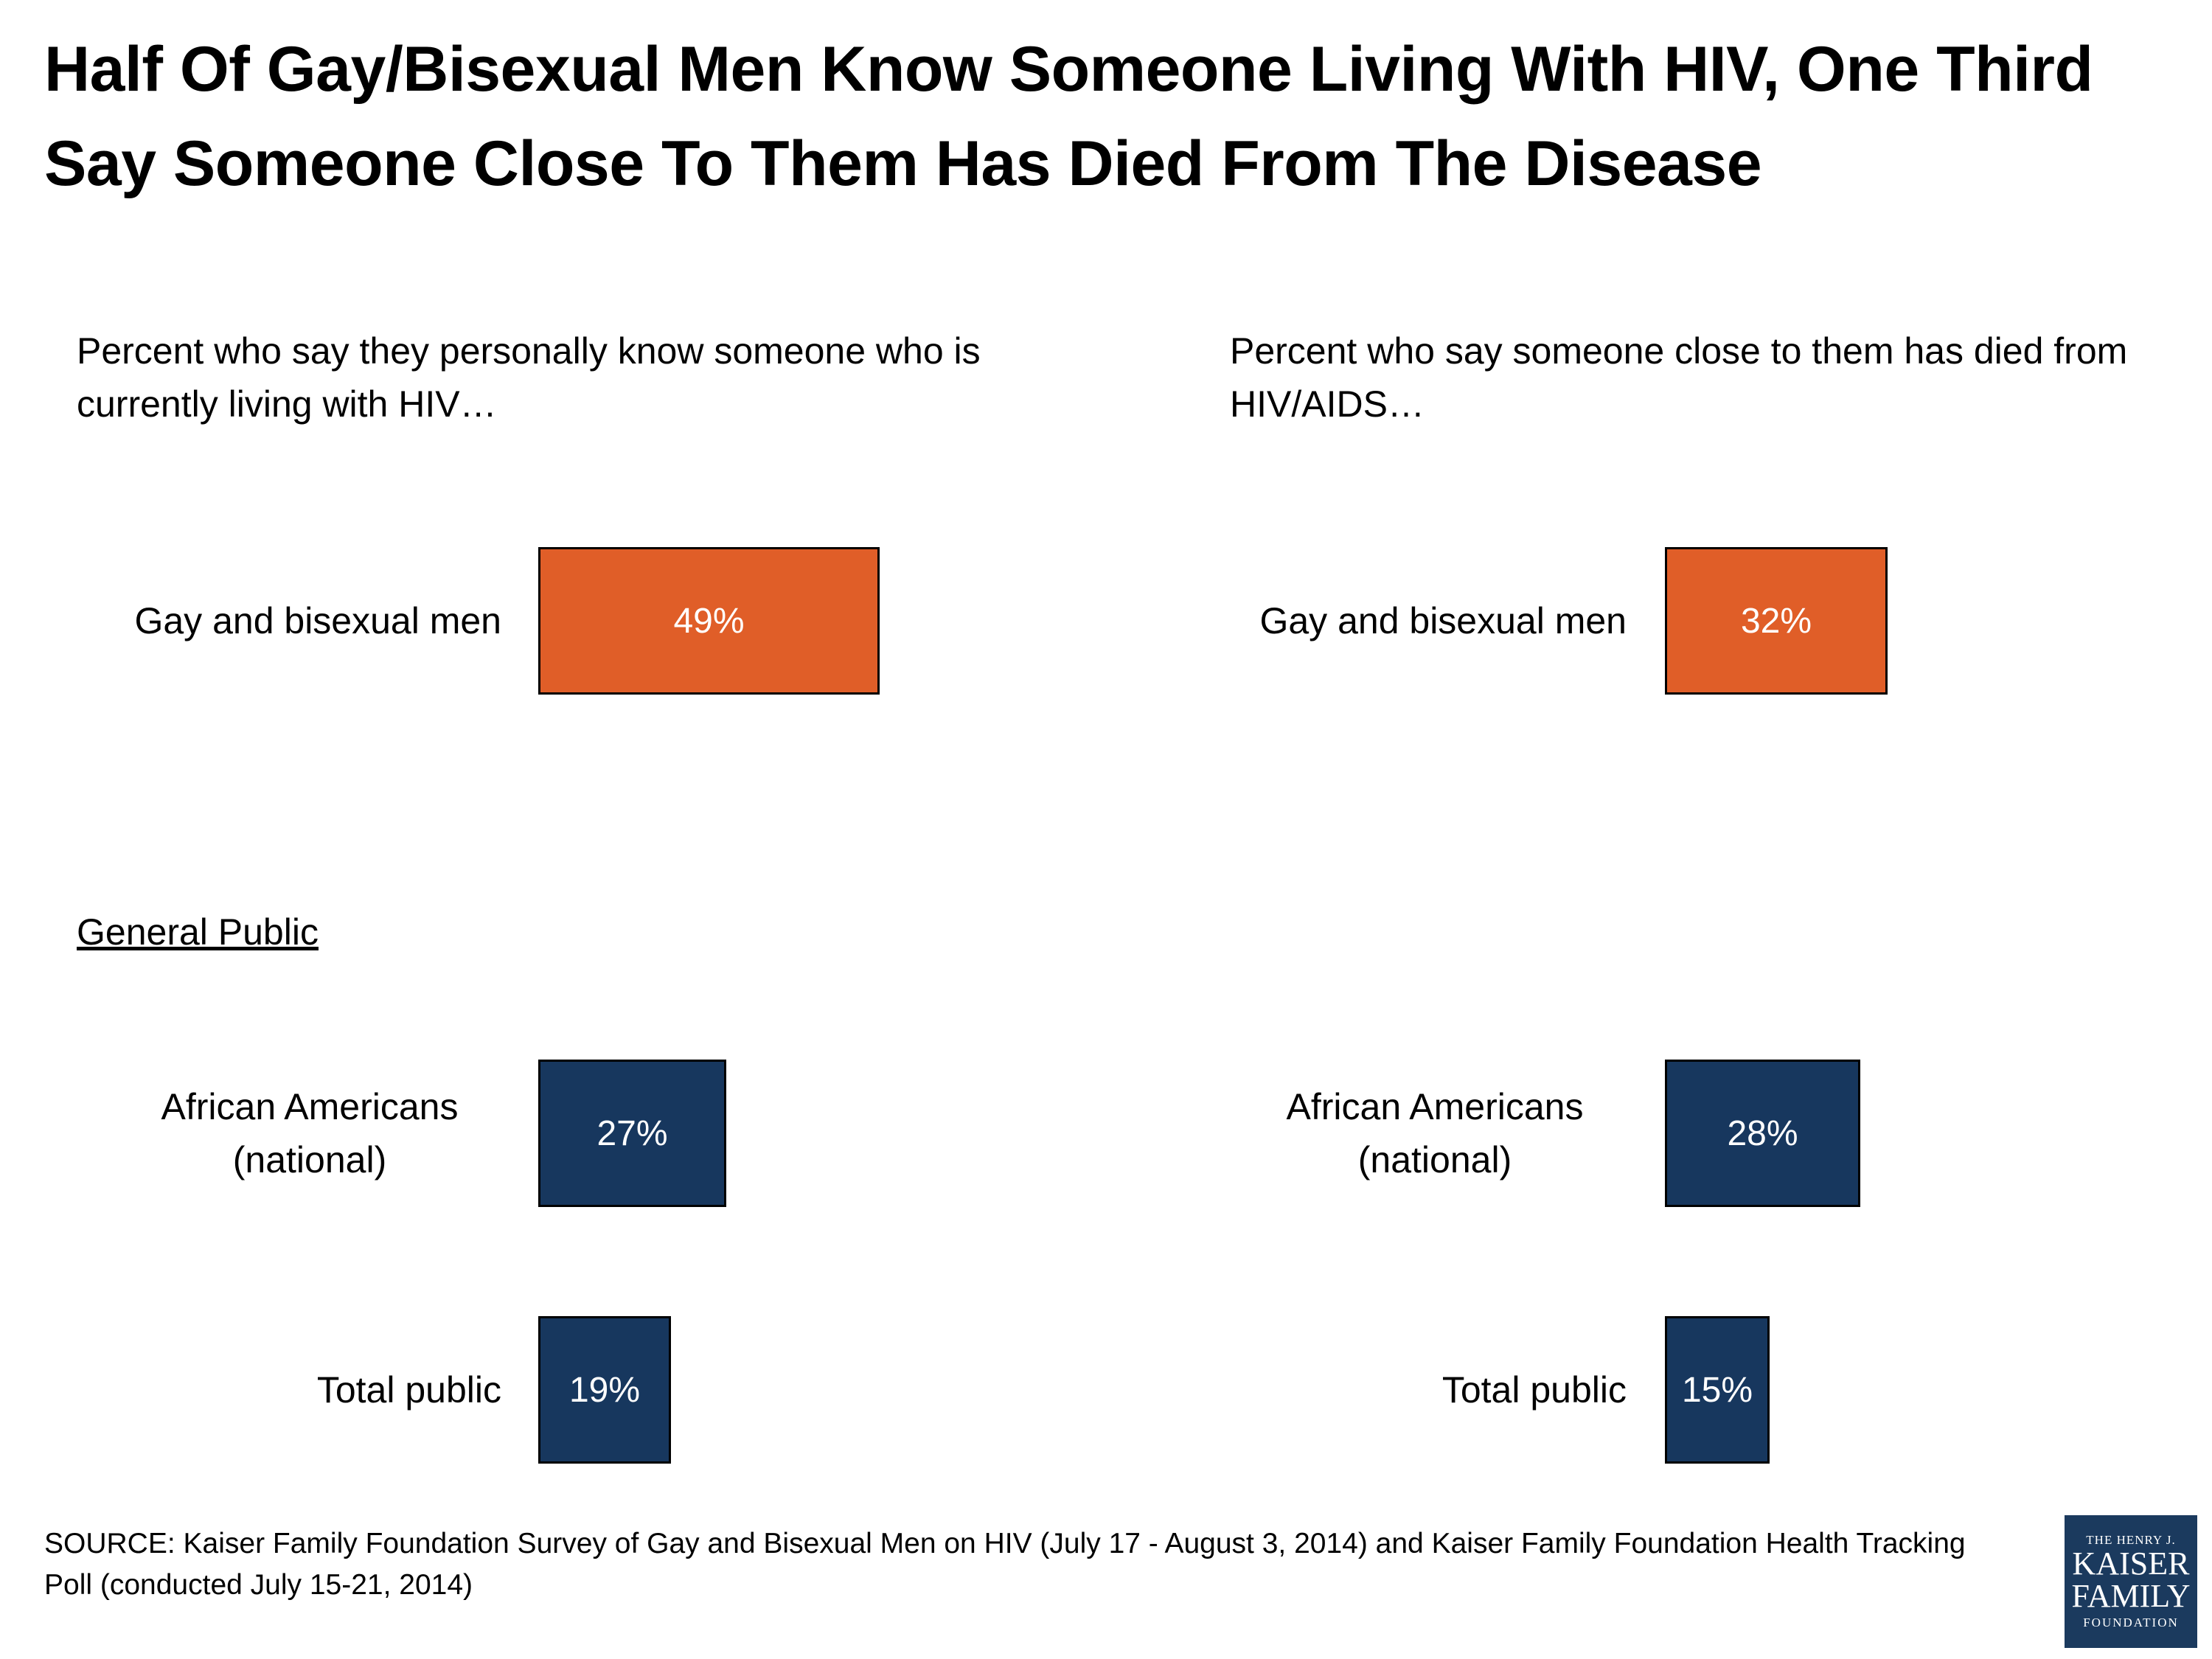  Describe the element at coordinates (198, 932) in the screenshot. I see `general-public-label: General Public` at that location.